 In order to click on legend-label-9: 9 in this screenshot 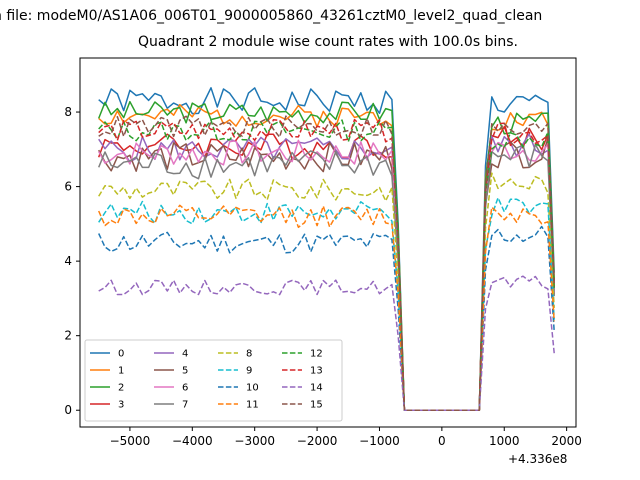, I will do `click(249, 371)`.